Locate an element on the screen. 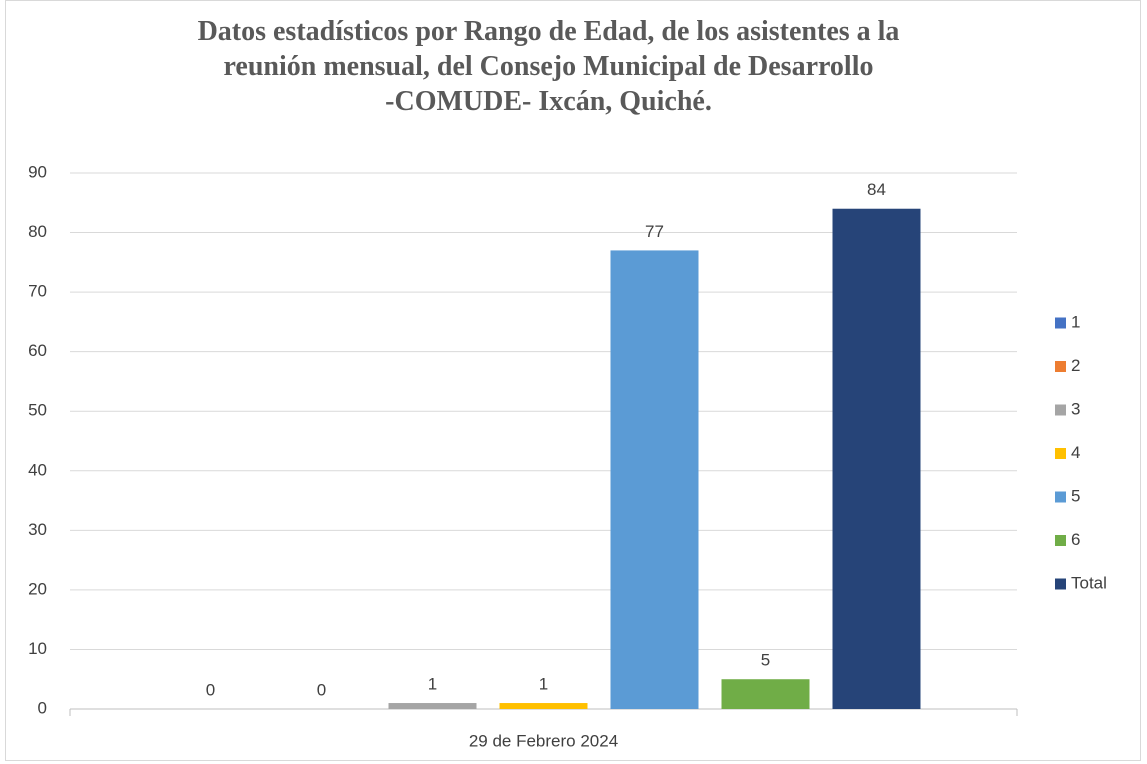  data-label: 84 is located at coordinates (876, 189).